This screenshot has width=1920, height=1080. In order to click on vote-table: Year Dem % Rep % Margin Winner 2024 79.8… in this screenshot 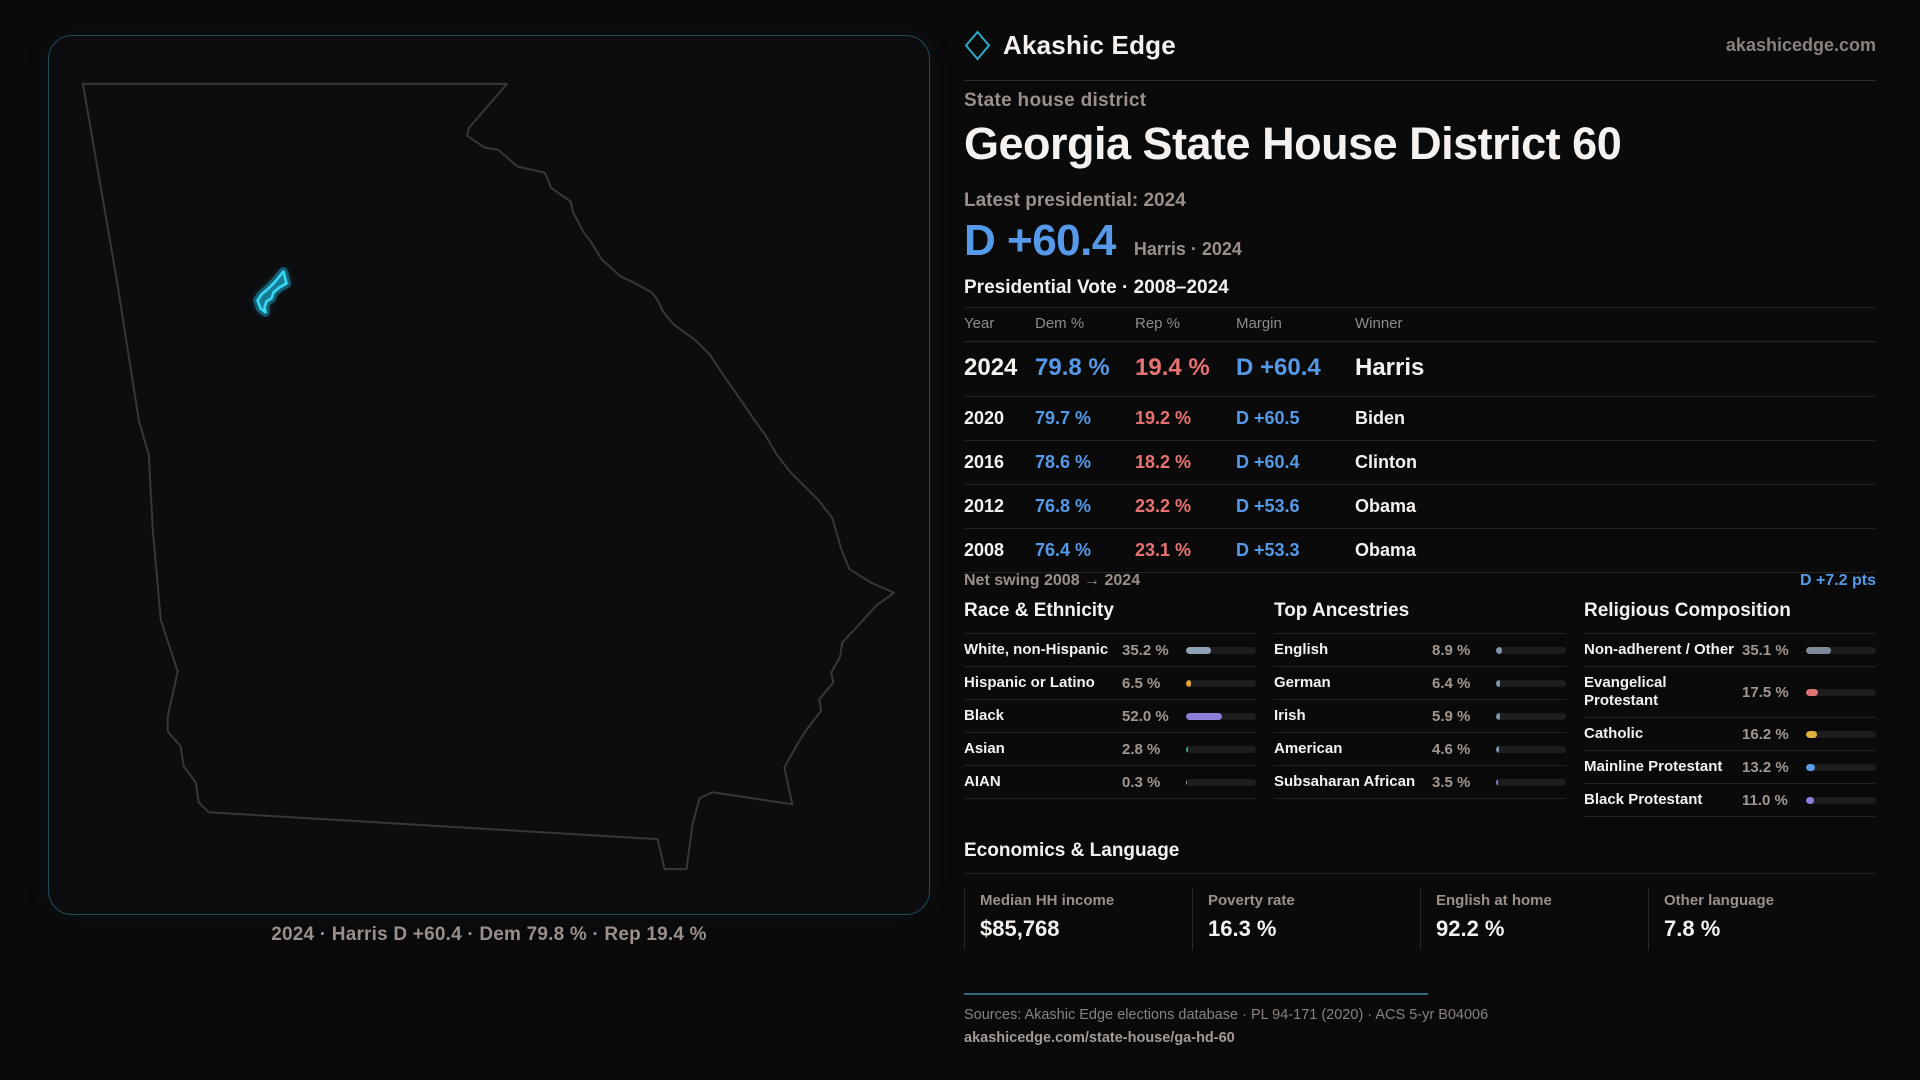, I will do `click(1420, 440)`.